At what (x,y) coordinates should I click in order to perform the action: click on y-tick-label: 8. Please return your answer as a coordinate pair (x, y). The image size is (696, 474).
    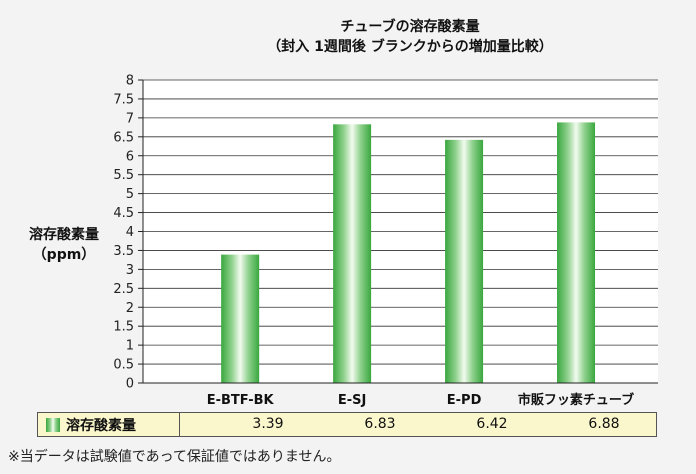
    Looking at the image, I should click on (130, 81).